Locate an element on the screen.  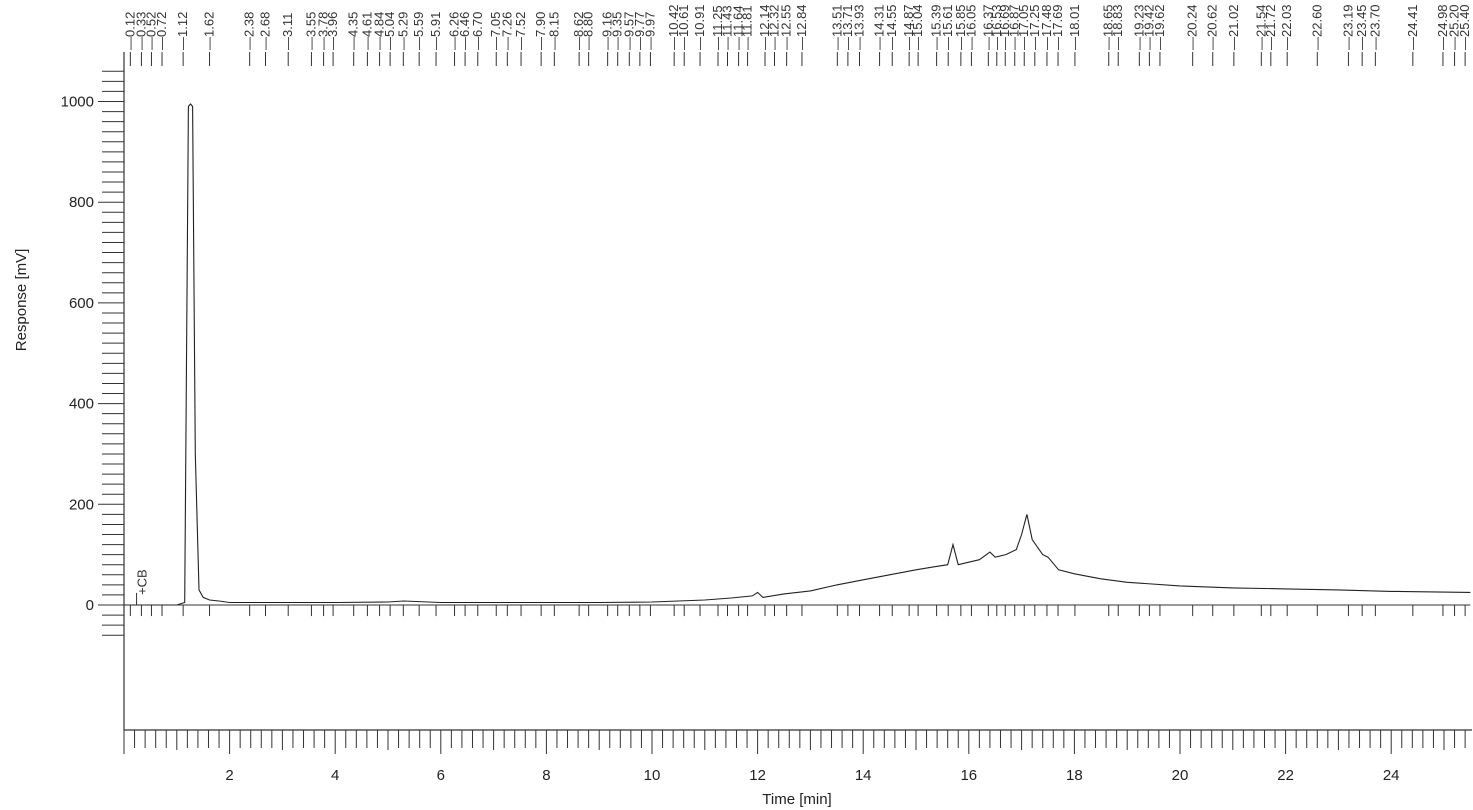
peak-label: —17.48 is located at coordinates (1046, 27).